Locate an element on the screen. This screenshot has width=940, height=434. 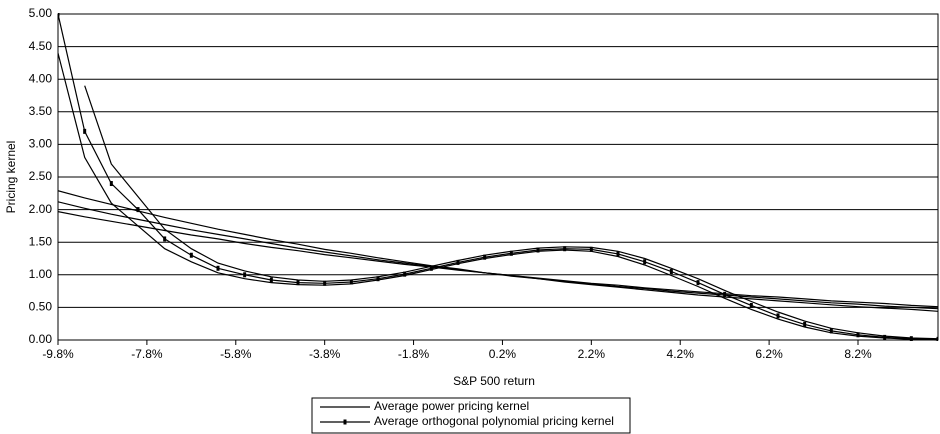
y-tick-label: 4.50 is located at coordinates (41, 46).